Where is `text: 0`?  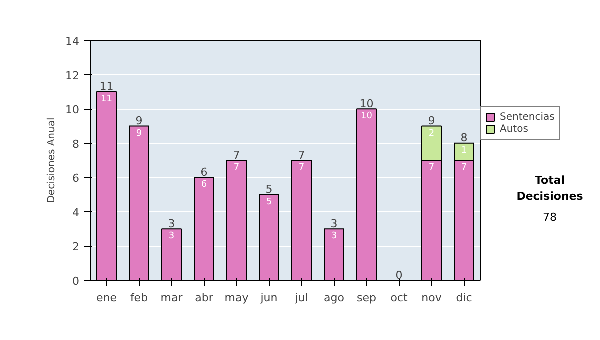 text: 0 is located at coordinates (399, 275).